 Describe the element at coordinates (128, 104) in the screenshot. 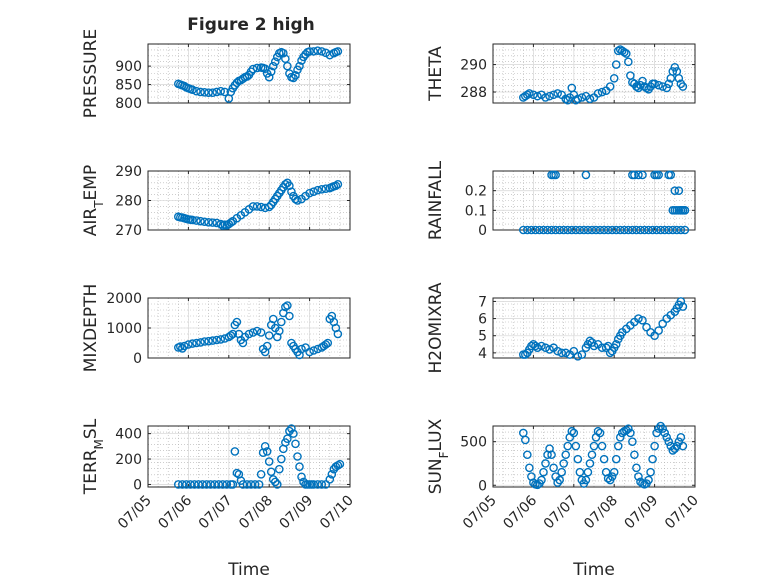

I see `y-tick-label: 800` at that location.